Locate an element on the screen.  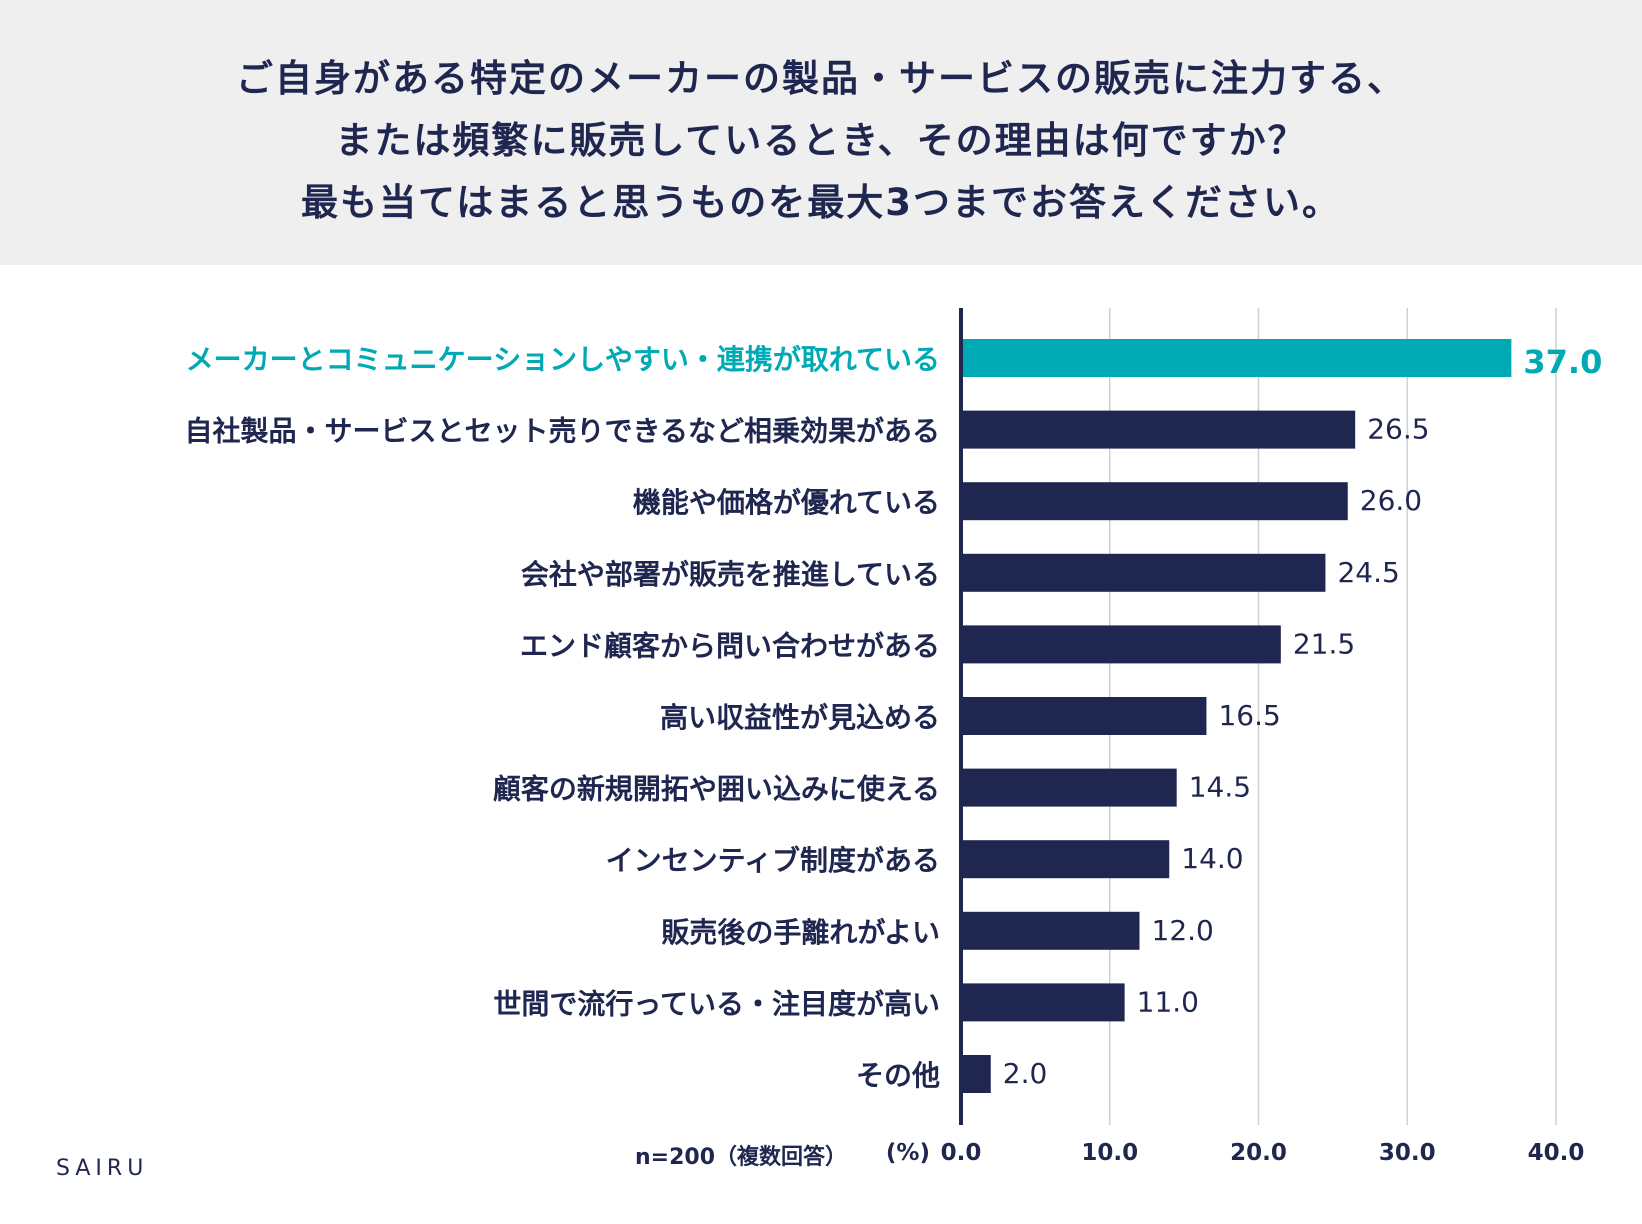
brand-logo-text: SAIRU is located at coordinates (102, 1168).